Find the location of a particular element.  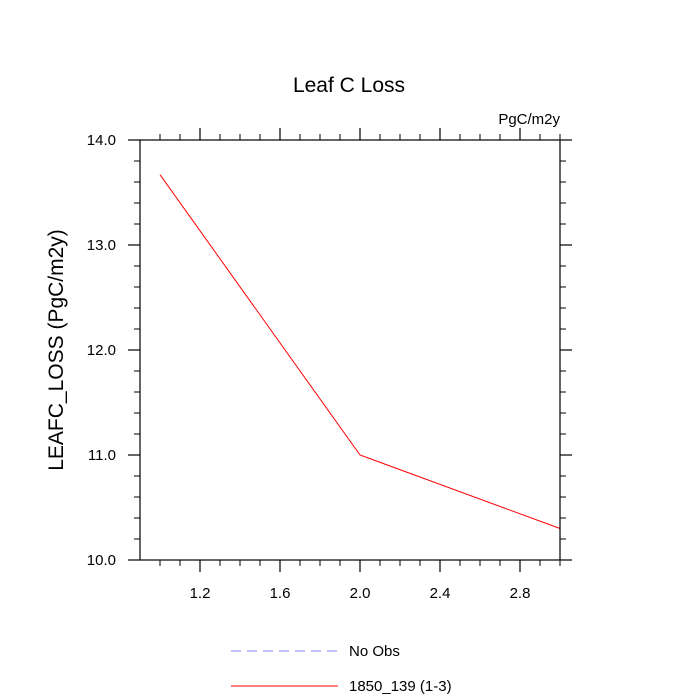

legend: No Obs 1850_139 (1-3) is located at coordinates (341, 669).